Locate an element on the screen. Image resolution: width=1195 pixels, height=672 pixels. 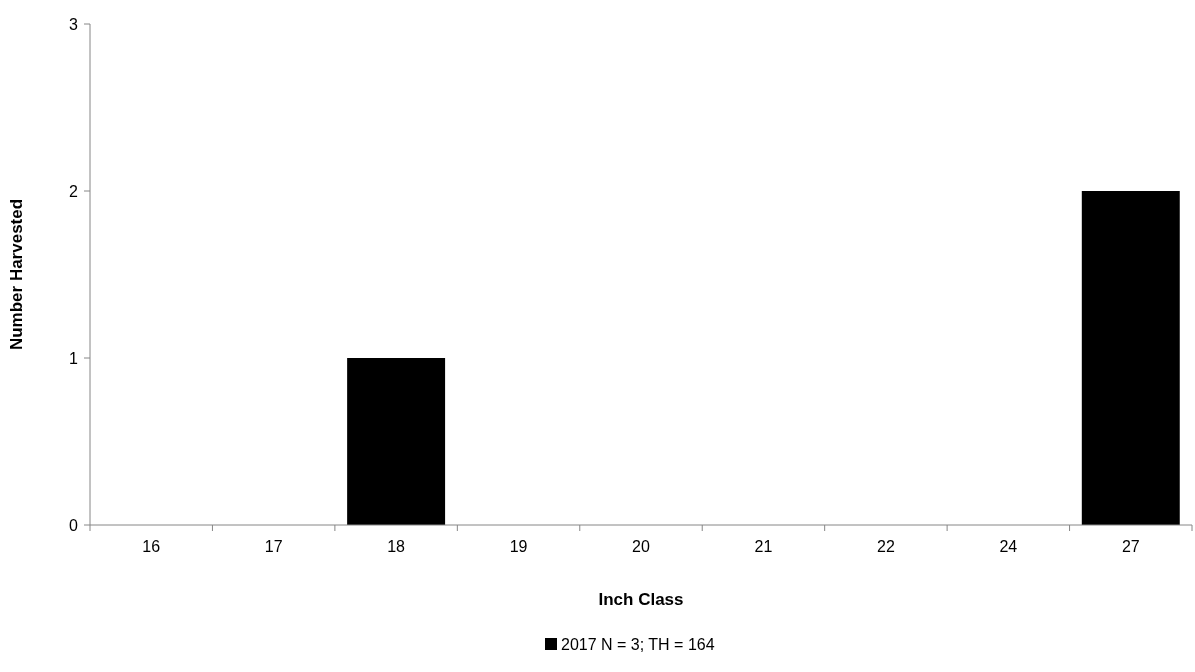
y-tick-label: 2 is located at coordinates (74, 191).